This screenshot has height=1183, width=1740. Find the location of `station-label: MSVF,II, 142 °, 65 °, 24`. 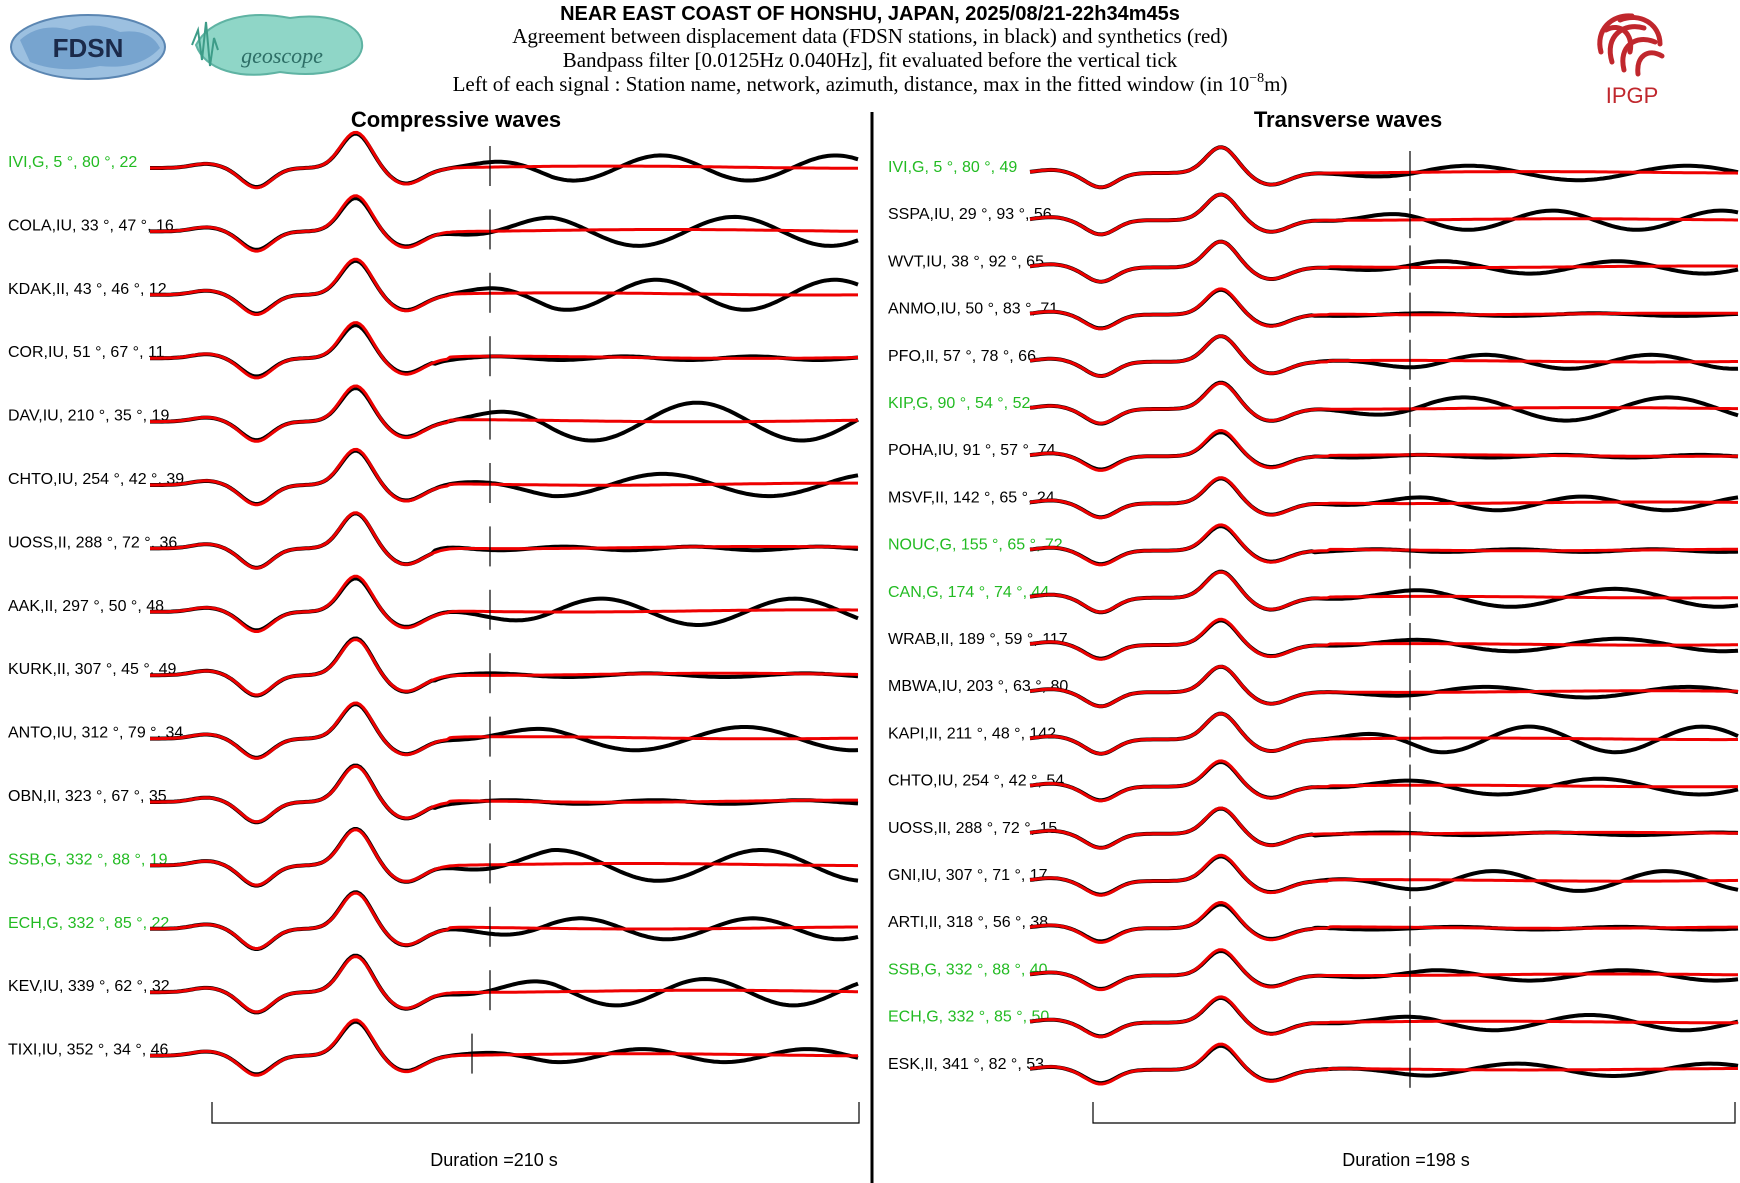

station-label: MSVF,II, 142 °, 65 °, 24 is located at coordinates (971, 497).